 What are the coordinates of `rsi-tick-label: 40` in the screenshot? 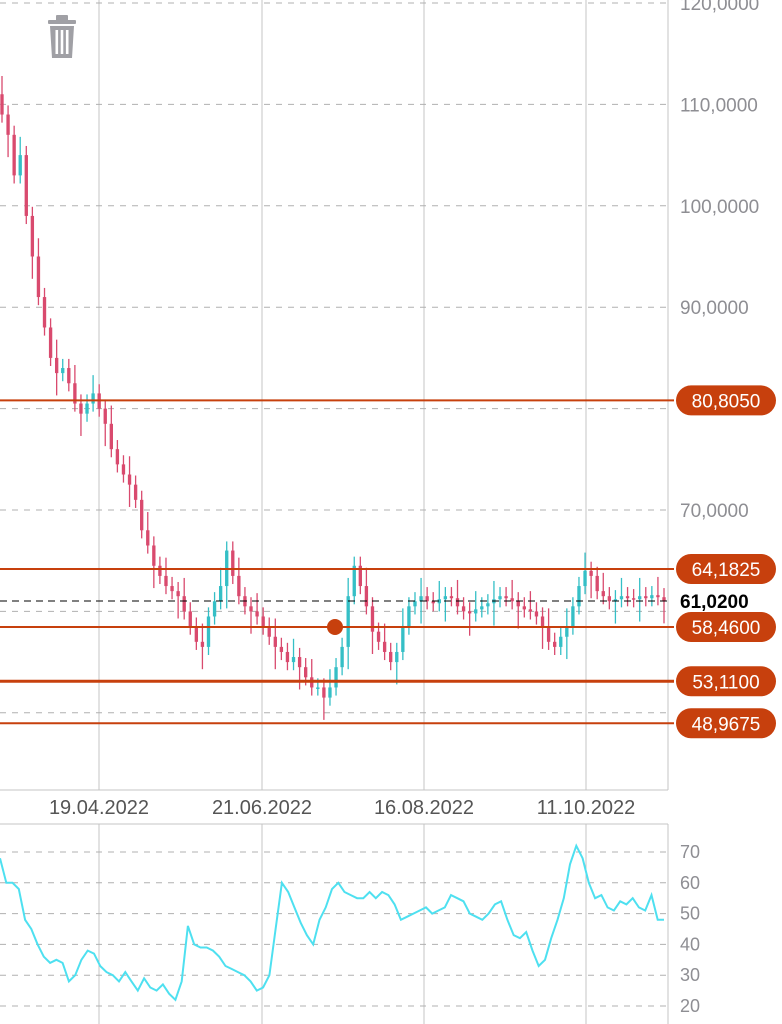 It's located at (690, 944).